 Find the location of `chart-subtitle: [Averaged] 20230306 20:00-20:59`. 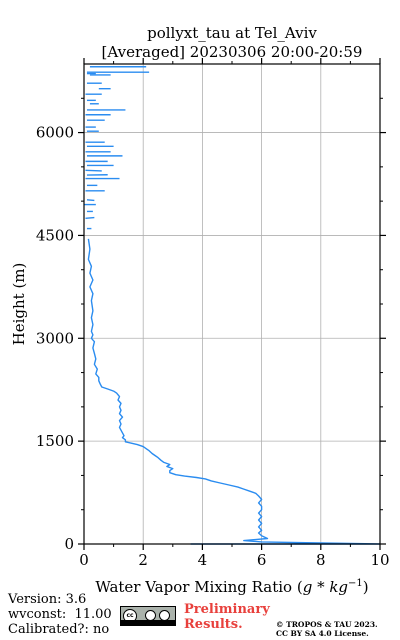

chart-subtitle: [Averaged] 20230306 20:00-20:59 is located at coordinates (232, 52).